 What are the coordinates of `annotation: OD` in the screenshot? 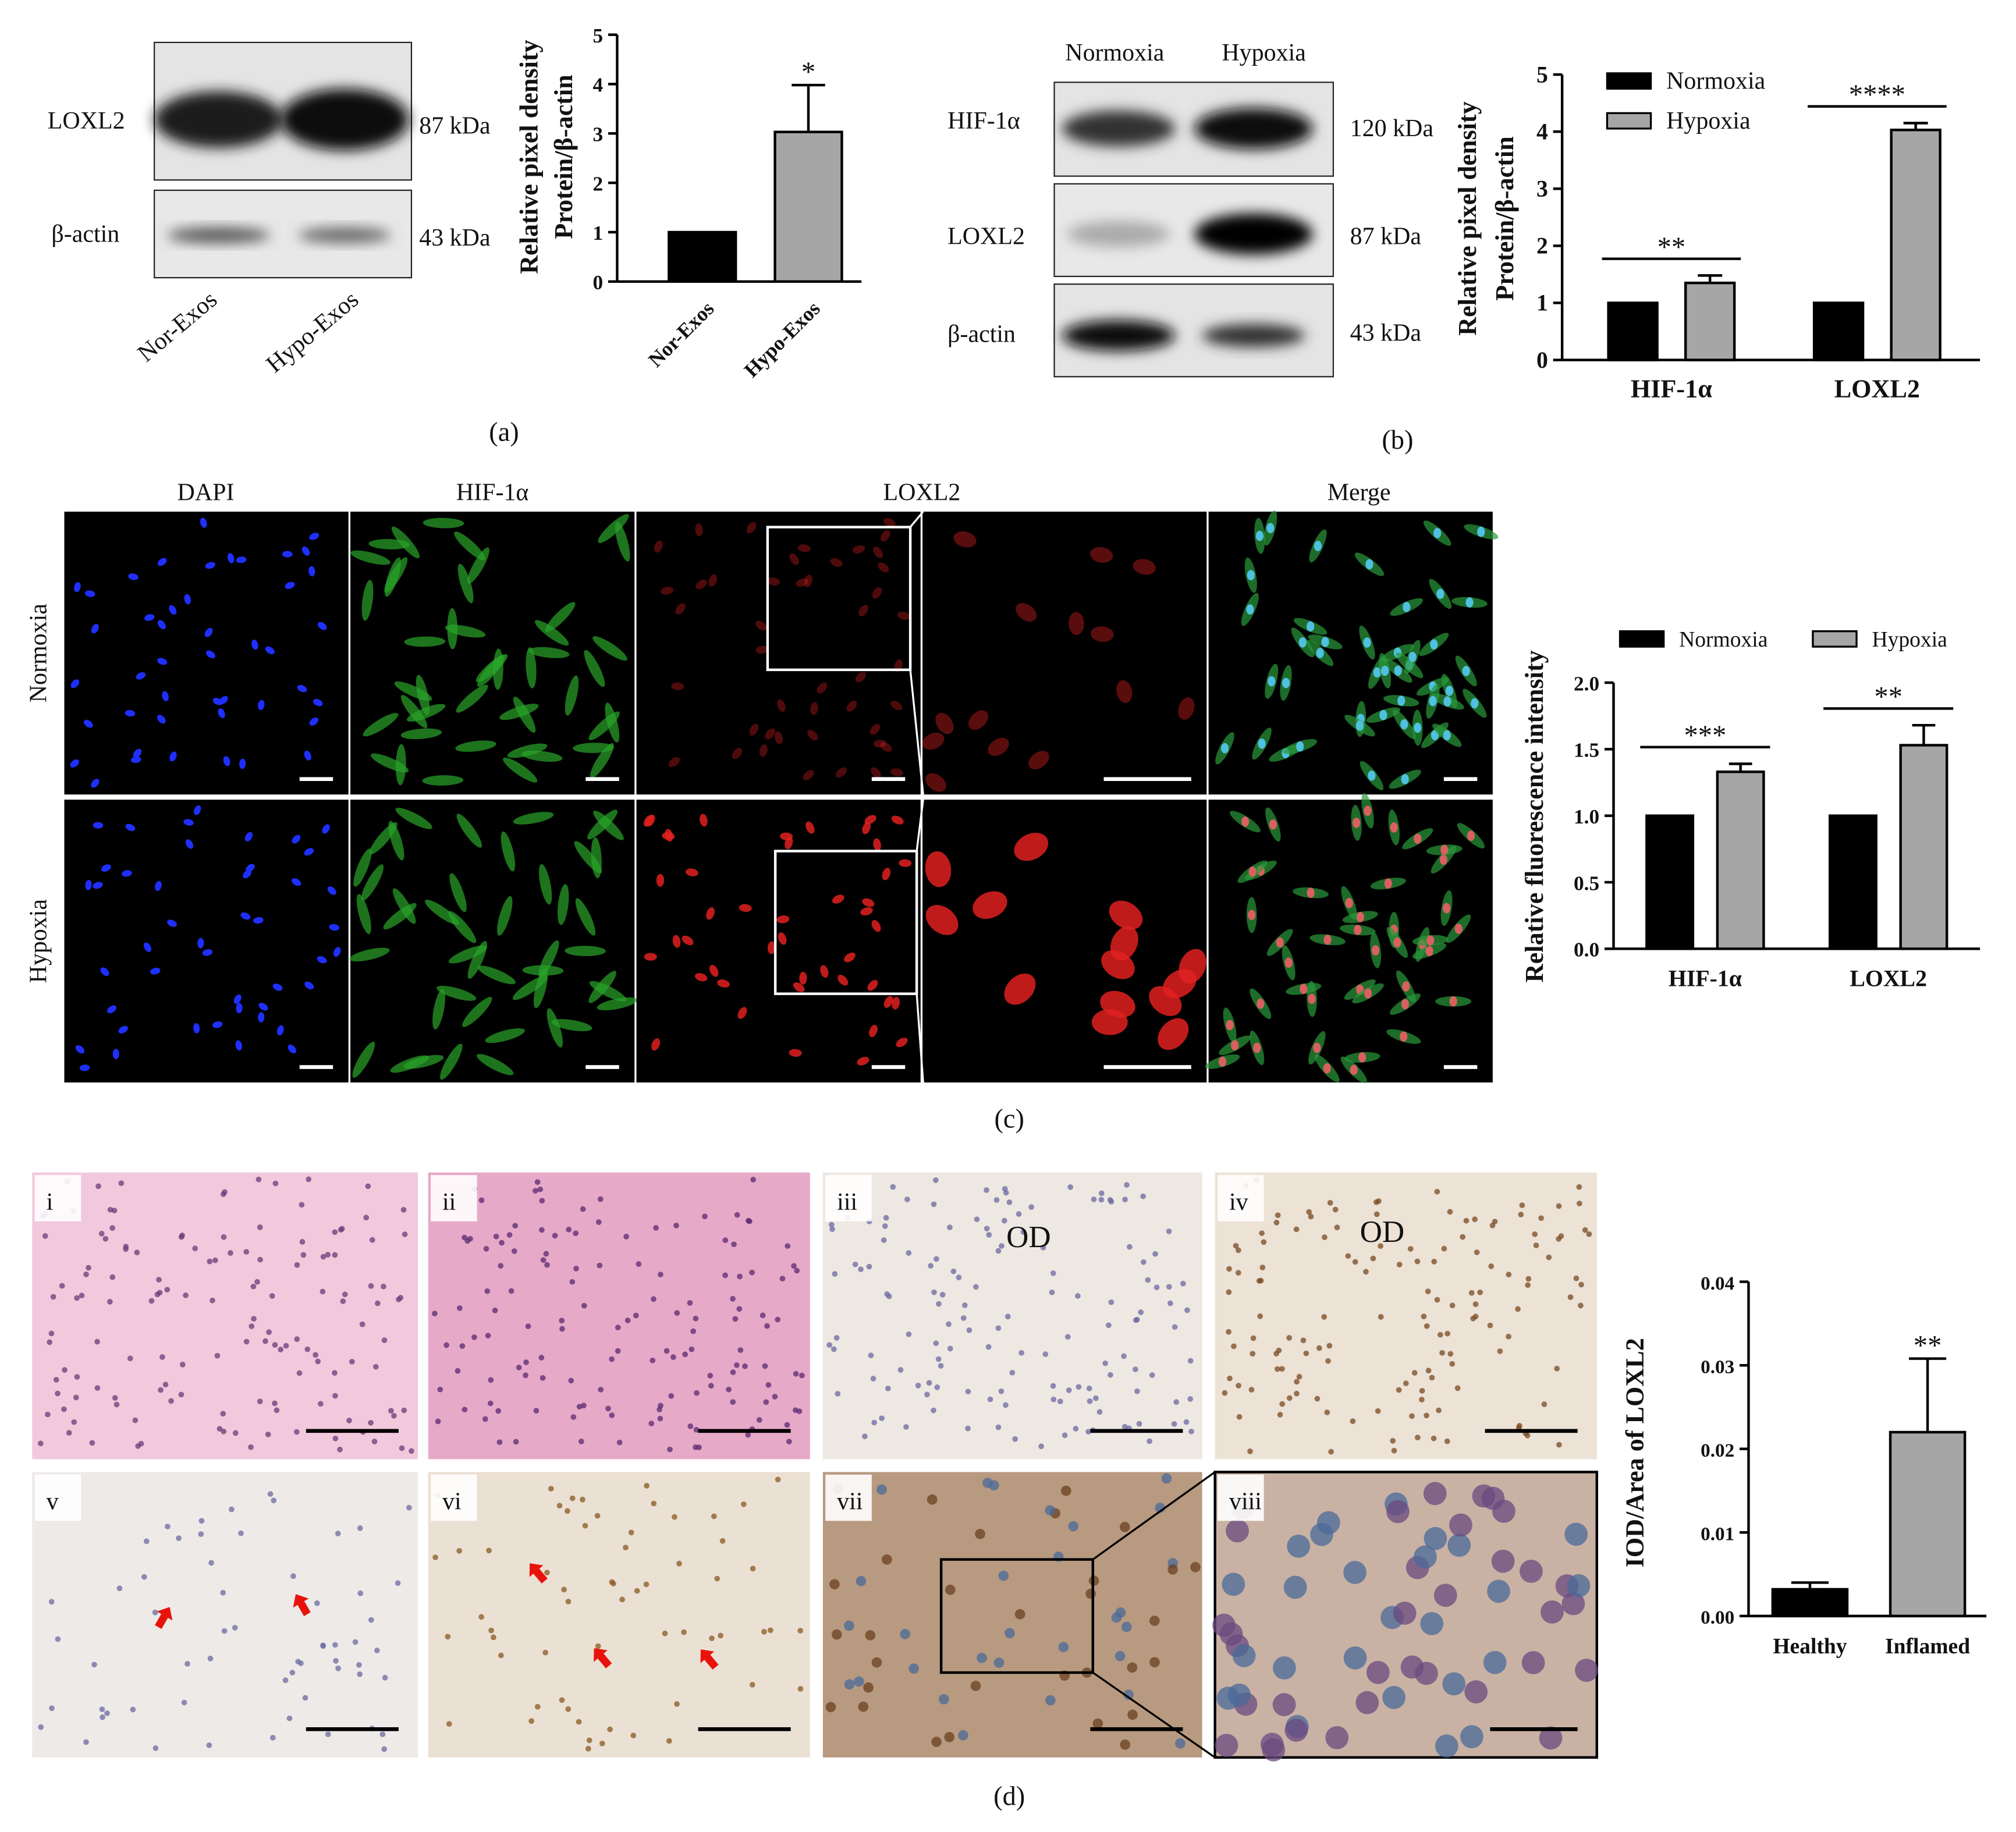 It's located at (1382, 1232).